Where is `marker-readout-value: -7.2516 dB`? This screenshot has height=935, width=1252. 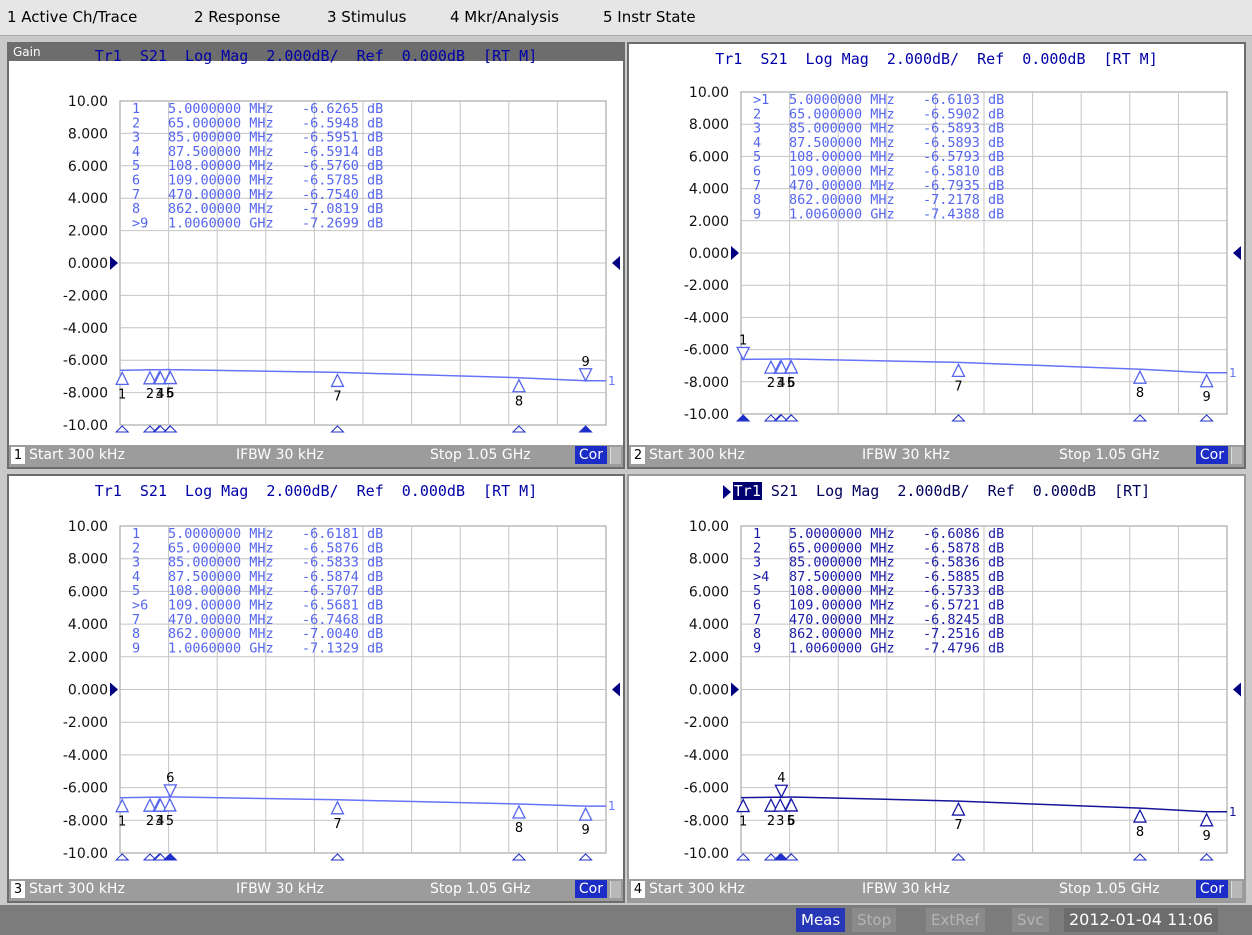
marker-readout-value: -7.2516 dB is located at coordinates (963, 634).